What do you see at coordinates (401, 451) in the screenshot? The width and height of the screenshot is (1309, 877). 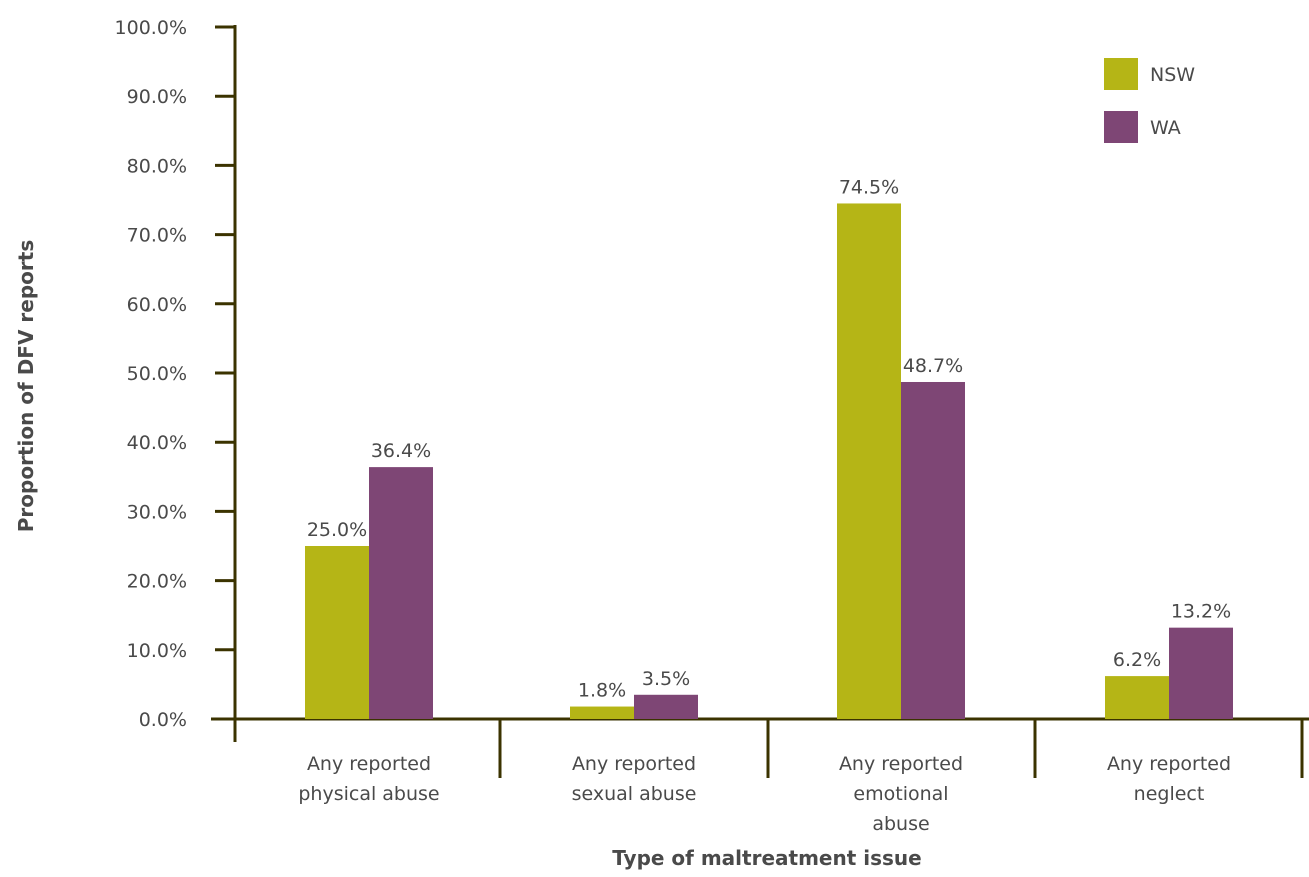 I see `data-label: 36.4%` at bounding box center [401, 451].